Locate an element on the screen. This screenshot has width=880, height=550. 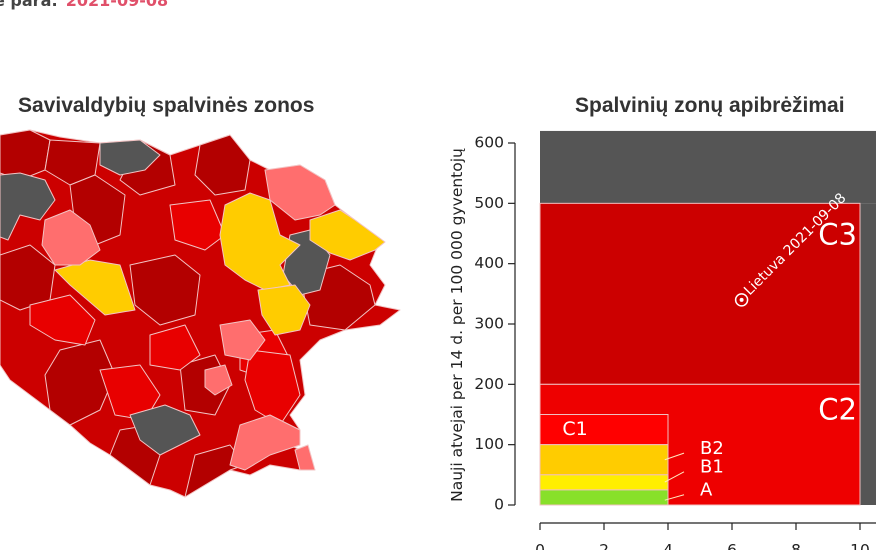
zone-label-c1: C1 is located at coordinates (574, 429).